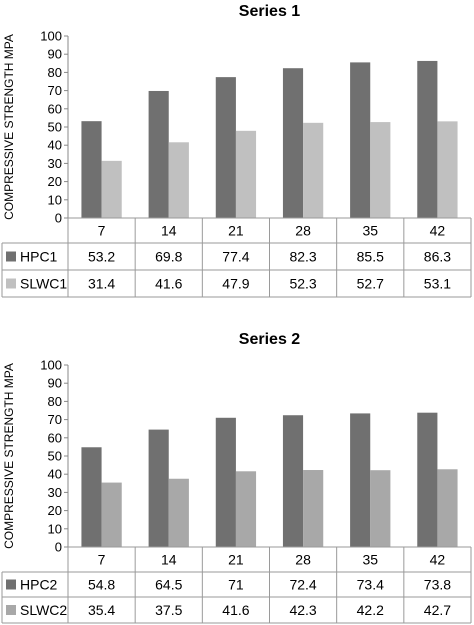 The height and width of the screenshot is (625, 474). I want to click on chart2-y-tick-label: 10, so click(55, 528).